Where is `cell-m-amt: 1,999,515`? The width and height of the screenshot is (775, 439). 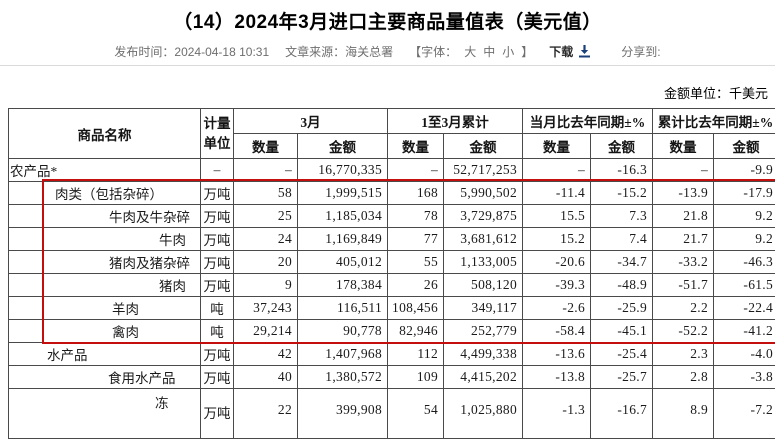 cell-m-amt: 1,999,515 is located at coordinates (343, 193).